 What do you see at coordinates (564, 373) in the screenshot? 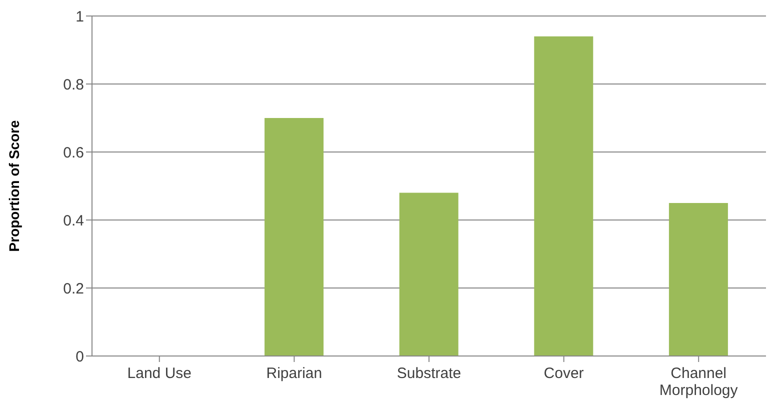
I see `x-tick-label: Cover` at bounding box center [564, 373].